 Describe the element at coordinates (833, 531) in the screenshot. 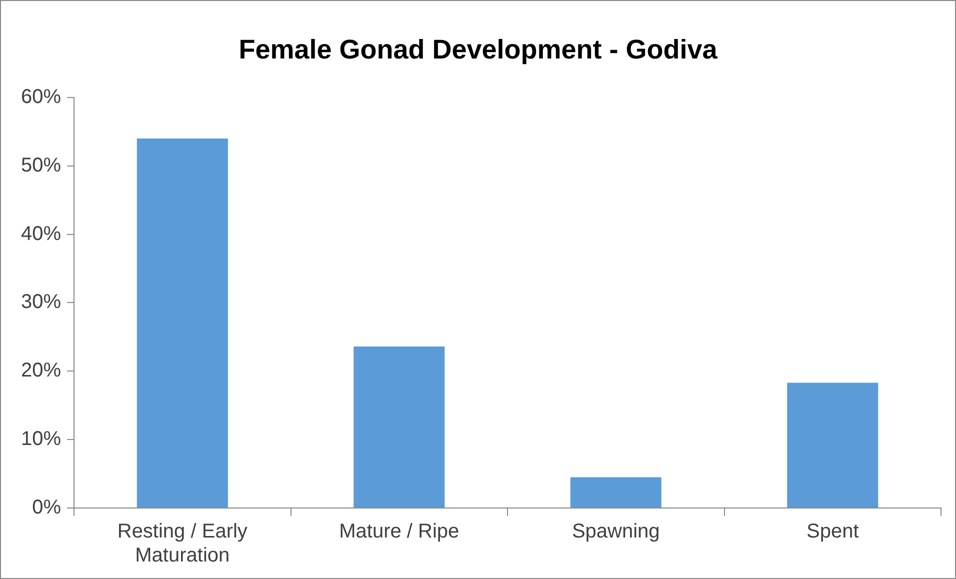

I see `x-tick-label: Spent` at that location.